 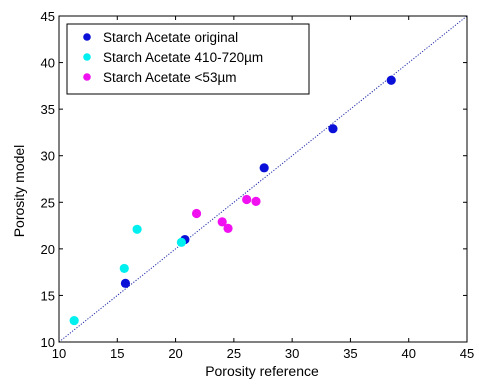 I want to click on x-tick-label: 35, so click(x=350, y=353).